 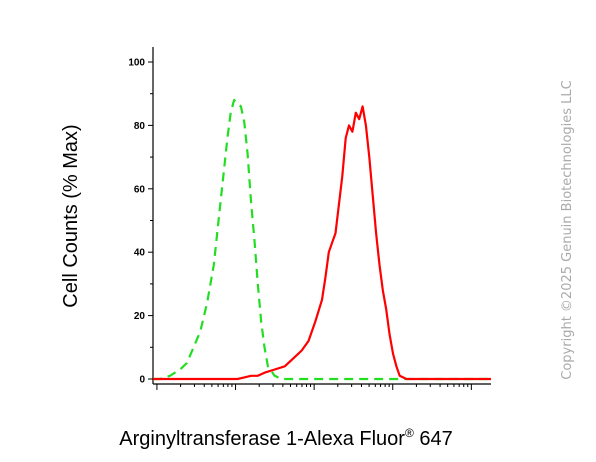 What do you see at coordinates (140, 316) in the screenshot?
I see `y-tick-label: 20` at bounding box center [140, 316].